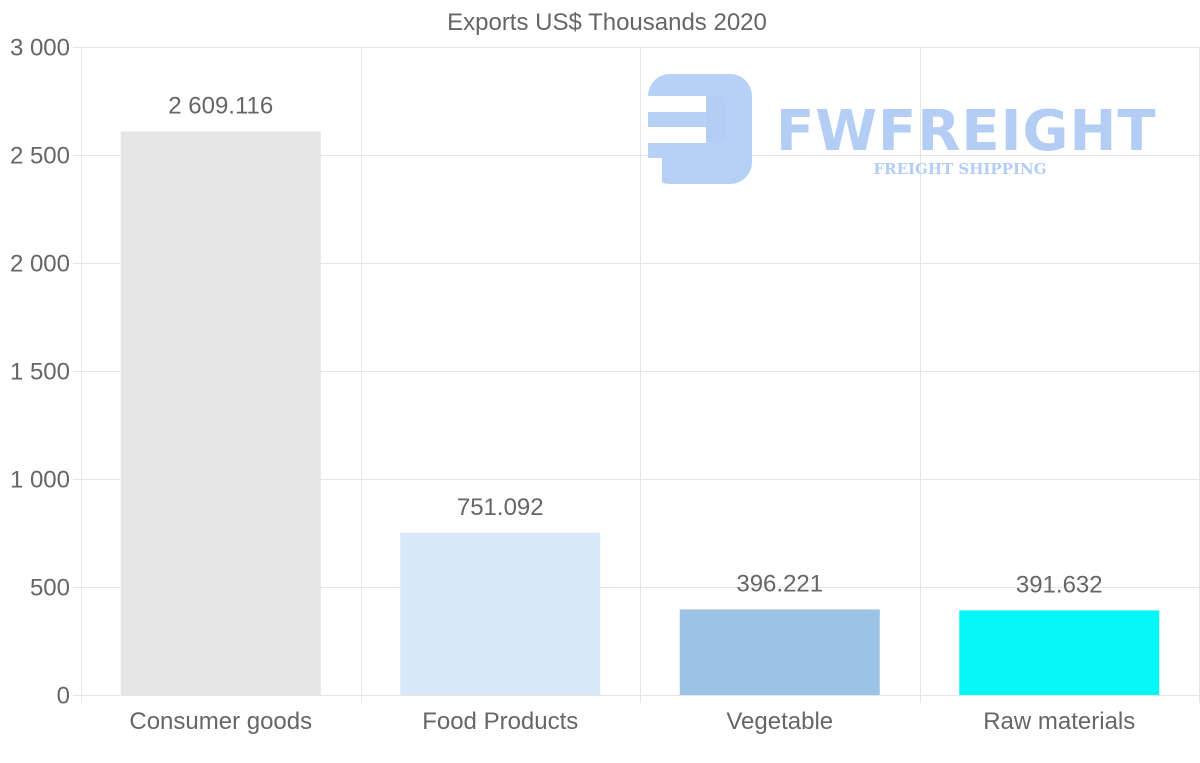 This screenshot has height=763, width=1200. Describe the element at coordinates (500, 721) in the screenshot. I see `x-tick-label: Food Products` at that location.